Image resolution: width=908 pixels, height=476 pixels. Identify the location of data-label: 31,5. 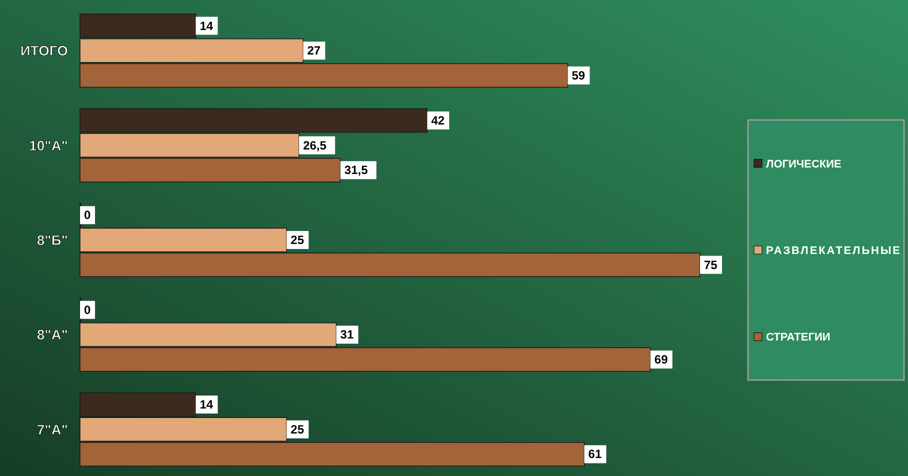
(356, 170).